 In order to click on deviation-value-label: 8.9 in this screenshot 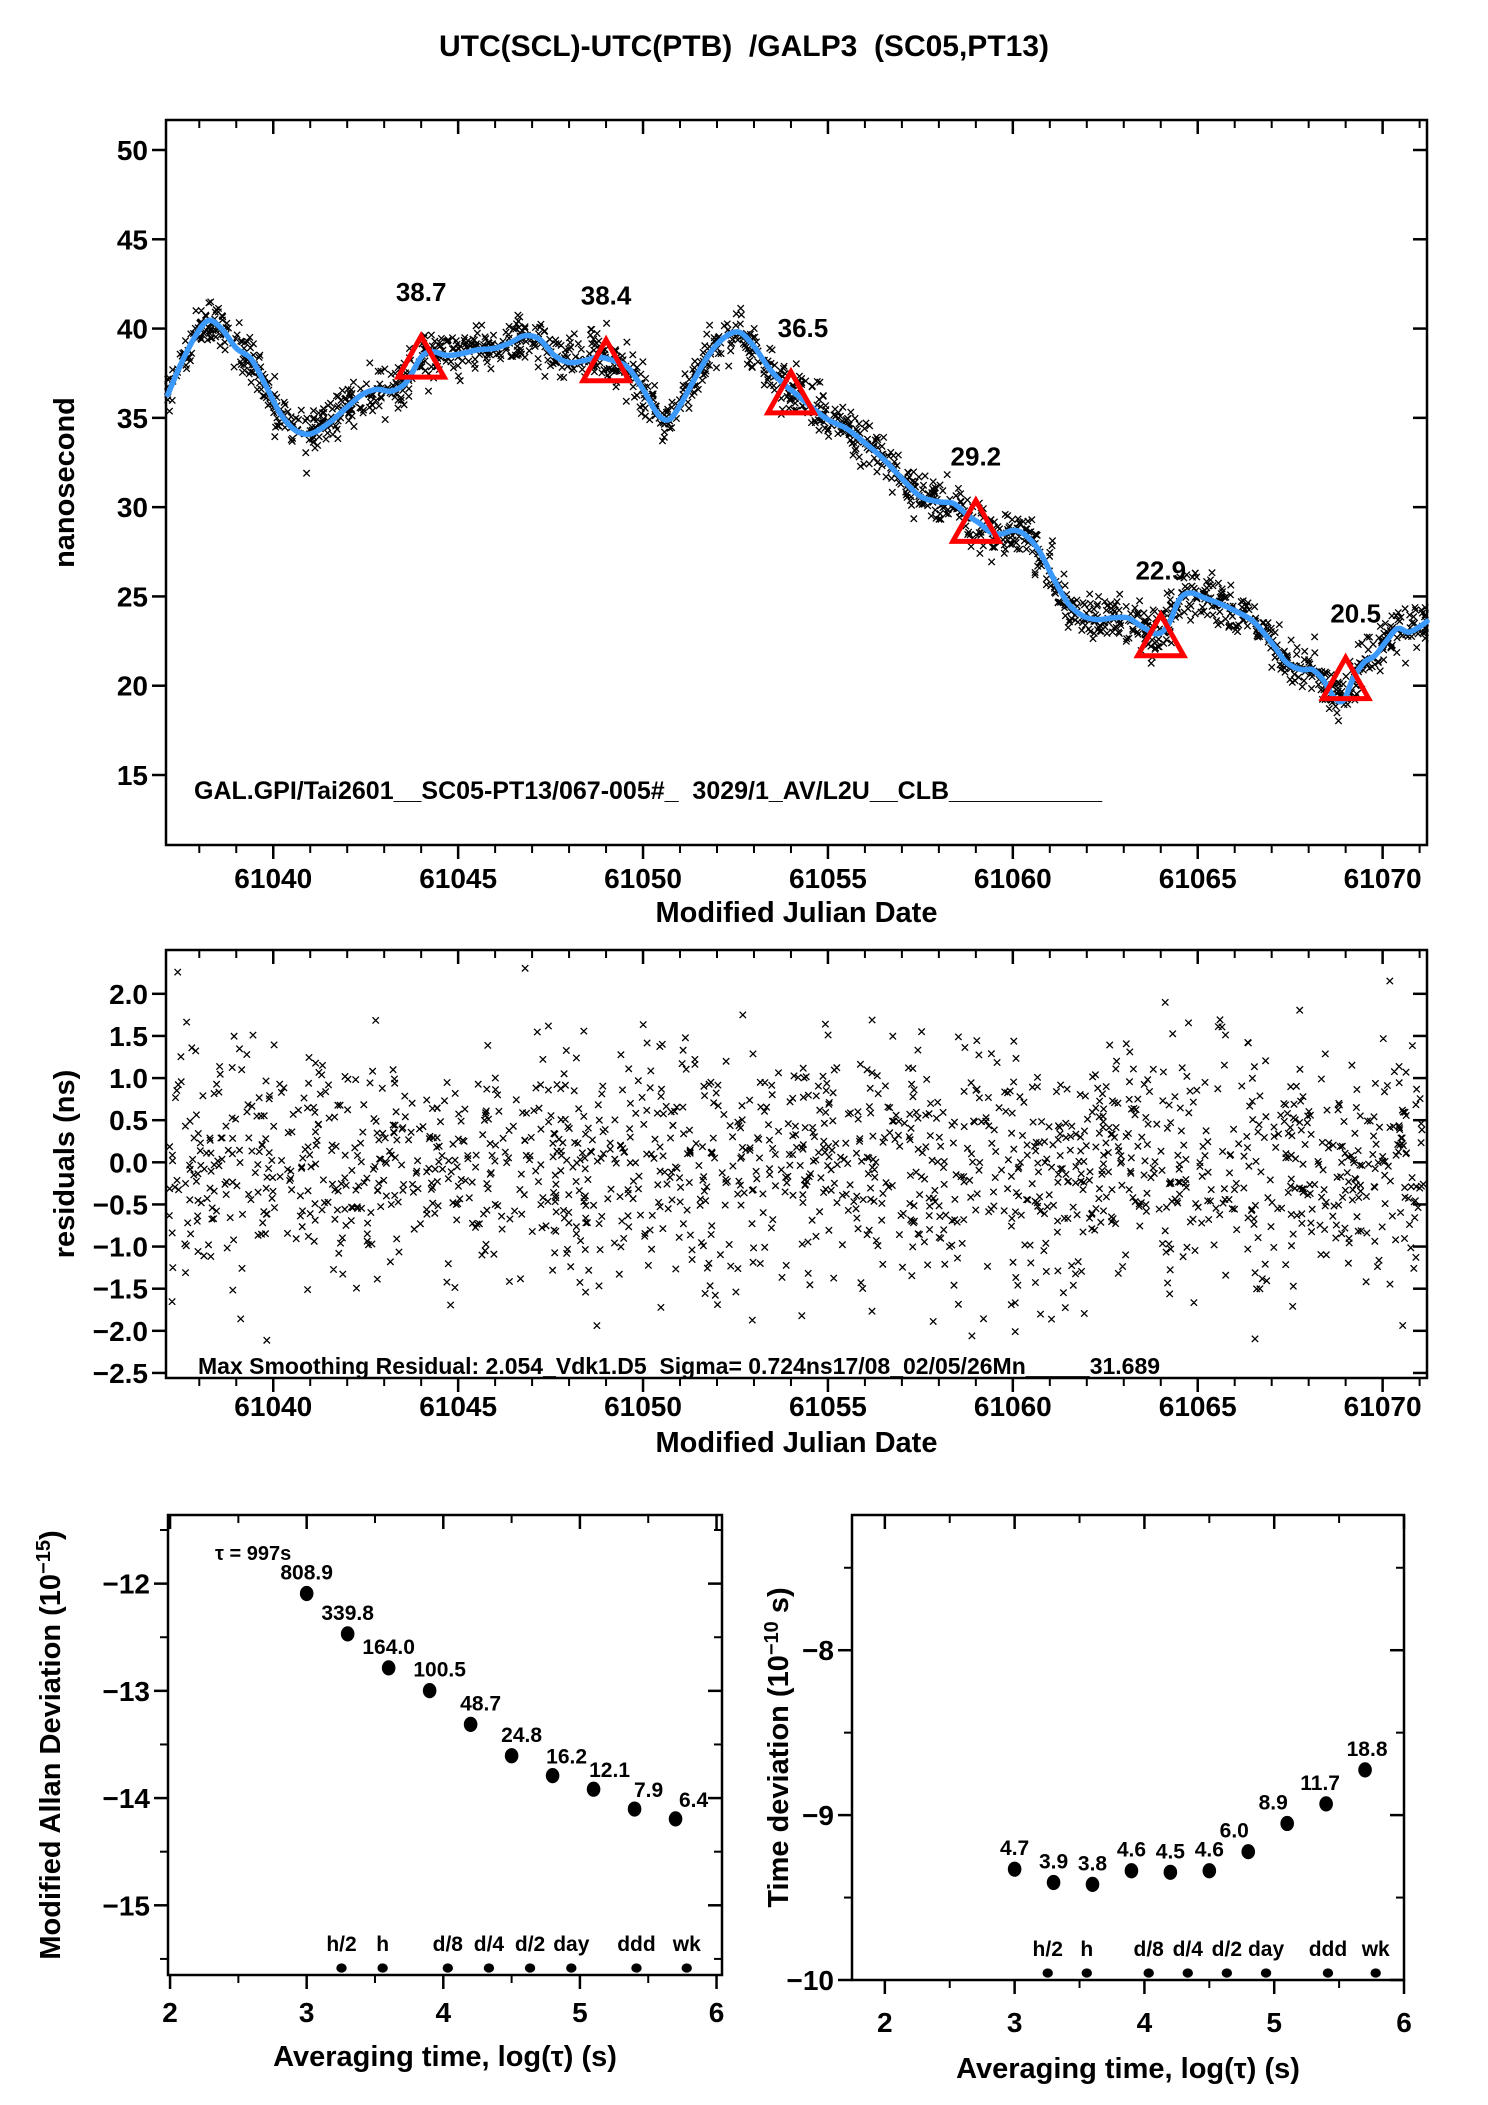, I will do `click(1273, 1802)`.